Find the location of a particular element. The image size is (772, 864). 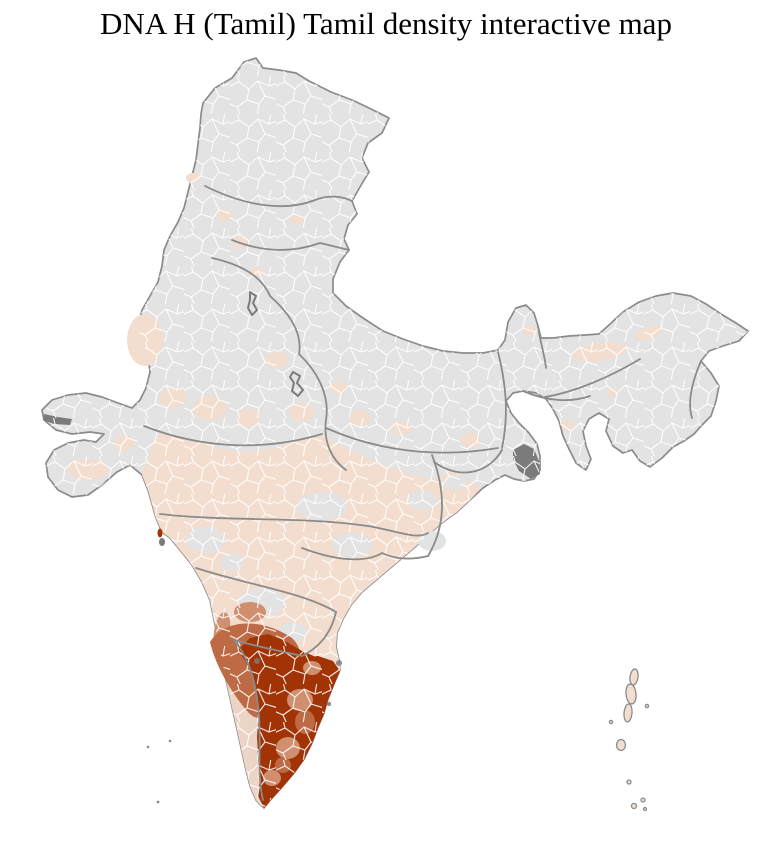

andaman-nicobar-islands is located at coordinates (628, 740).